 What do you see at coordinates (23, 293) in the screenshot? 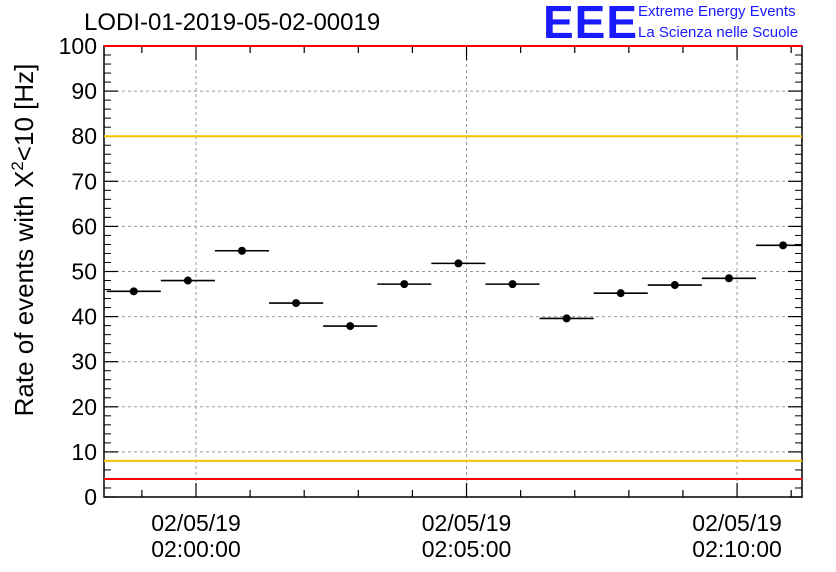
I see `y-axis-label-base: Rate of events with X` at bounding box center [23, 293].